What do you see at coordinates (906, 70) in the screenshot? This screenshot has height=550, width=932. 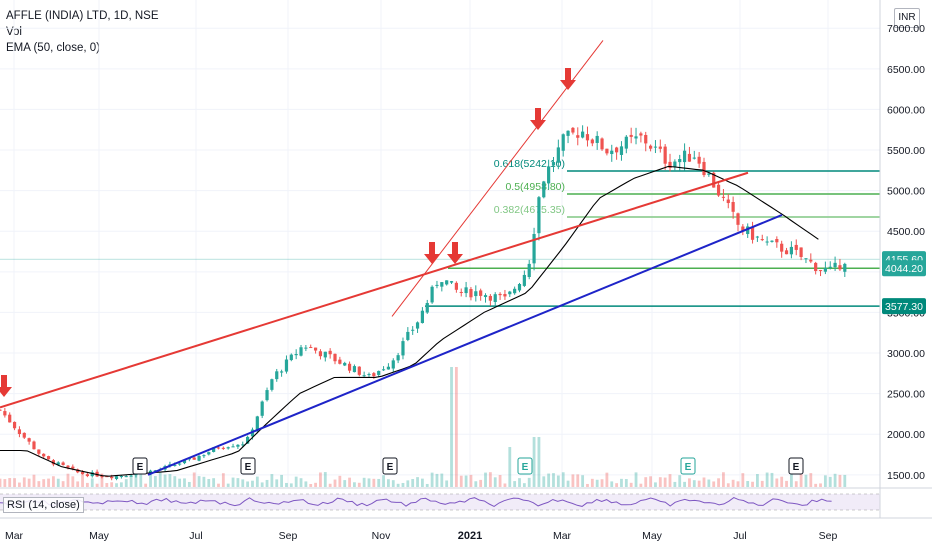 I see `y-tick-label: 6500.00` at bounding box center [906, 70].